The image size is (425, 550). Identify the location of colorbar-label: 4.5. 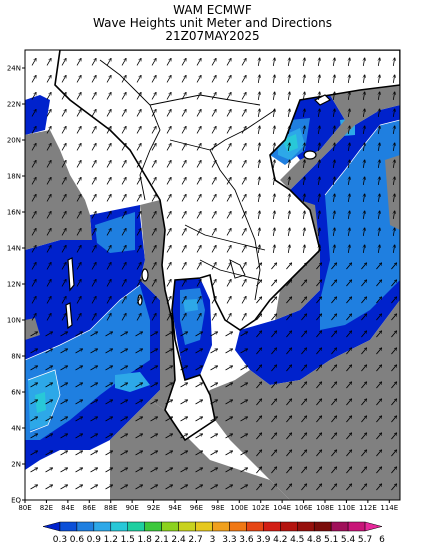
(297, 540).